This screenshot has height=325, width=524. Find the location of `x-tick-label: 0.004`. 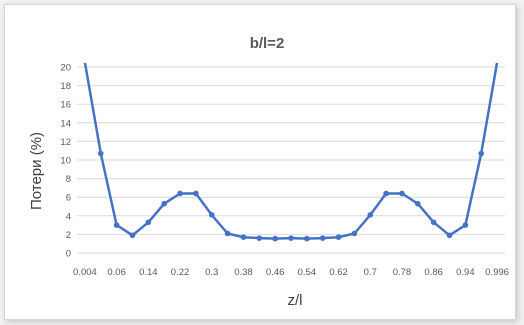

x-tick-label: 0.004 is located at coordinates (85, 272).